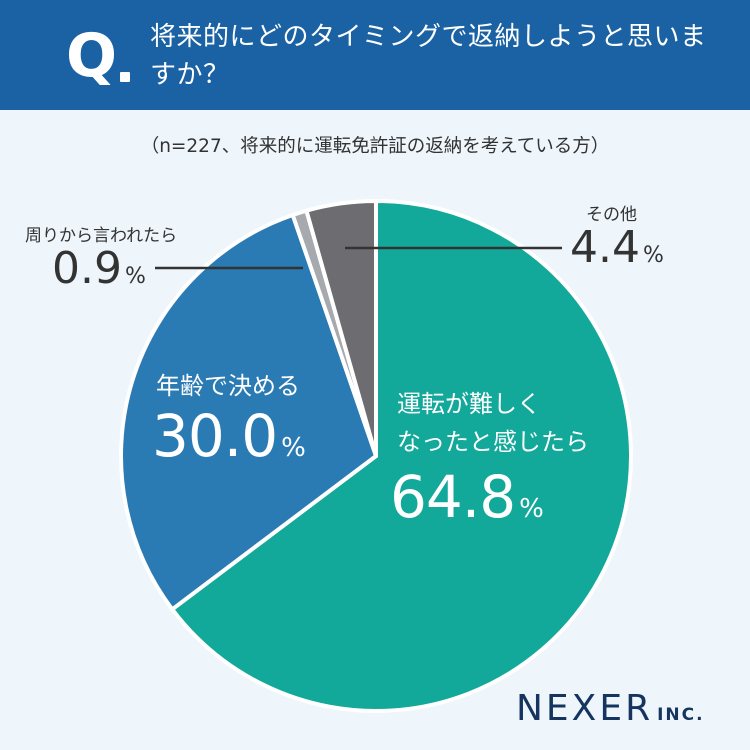  What do you see at coordinates (293, 448) in the screenshot?
I see `slice-value-age-unit: %` at bounding box center [293, 448].